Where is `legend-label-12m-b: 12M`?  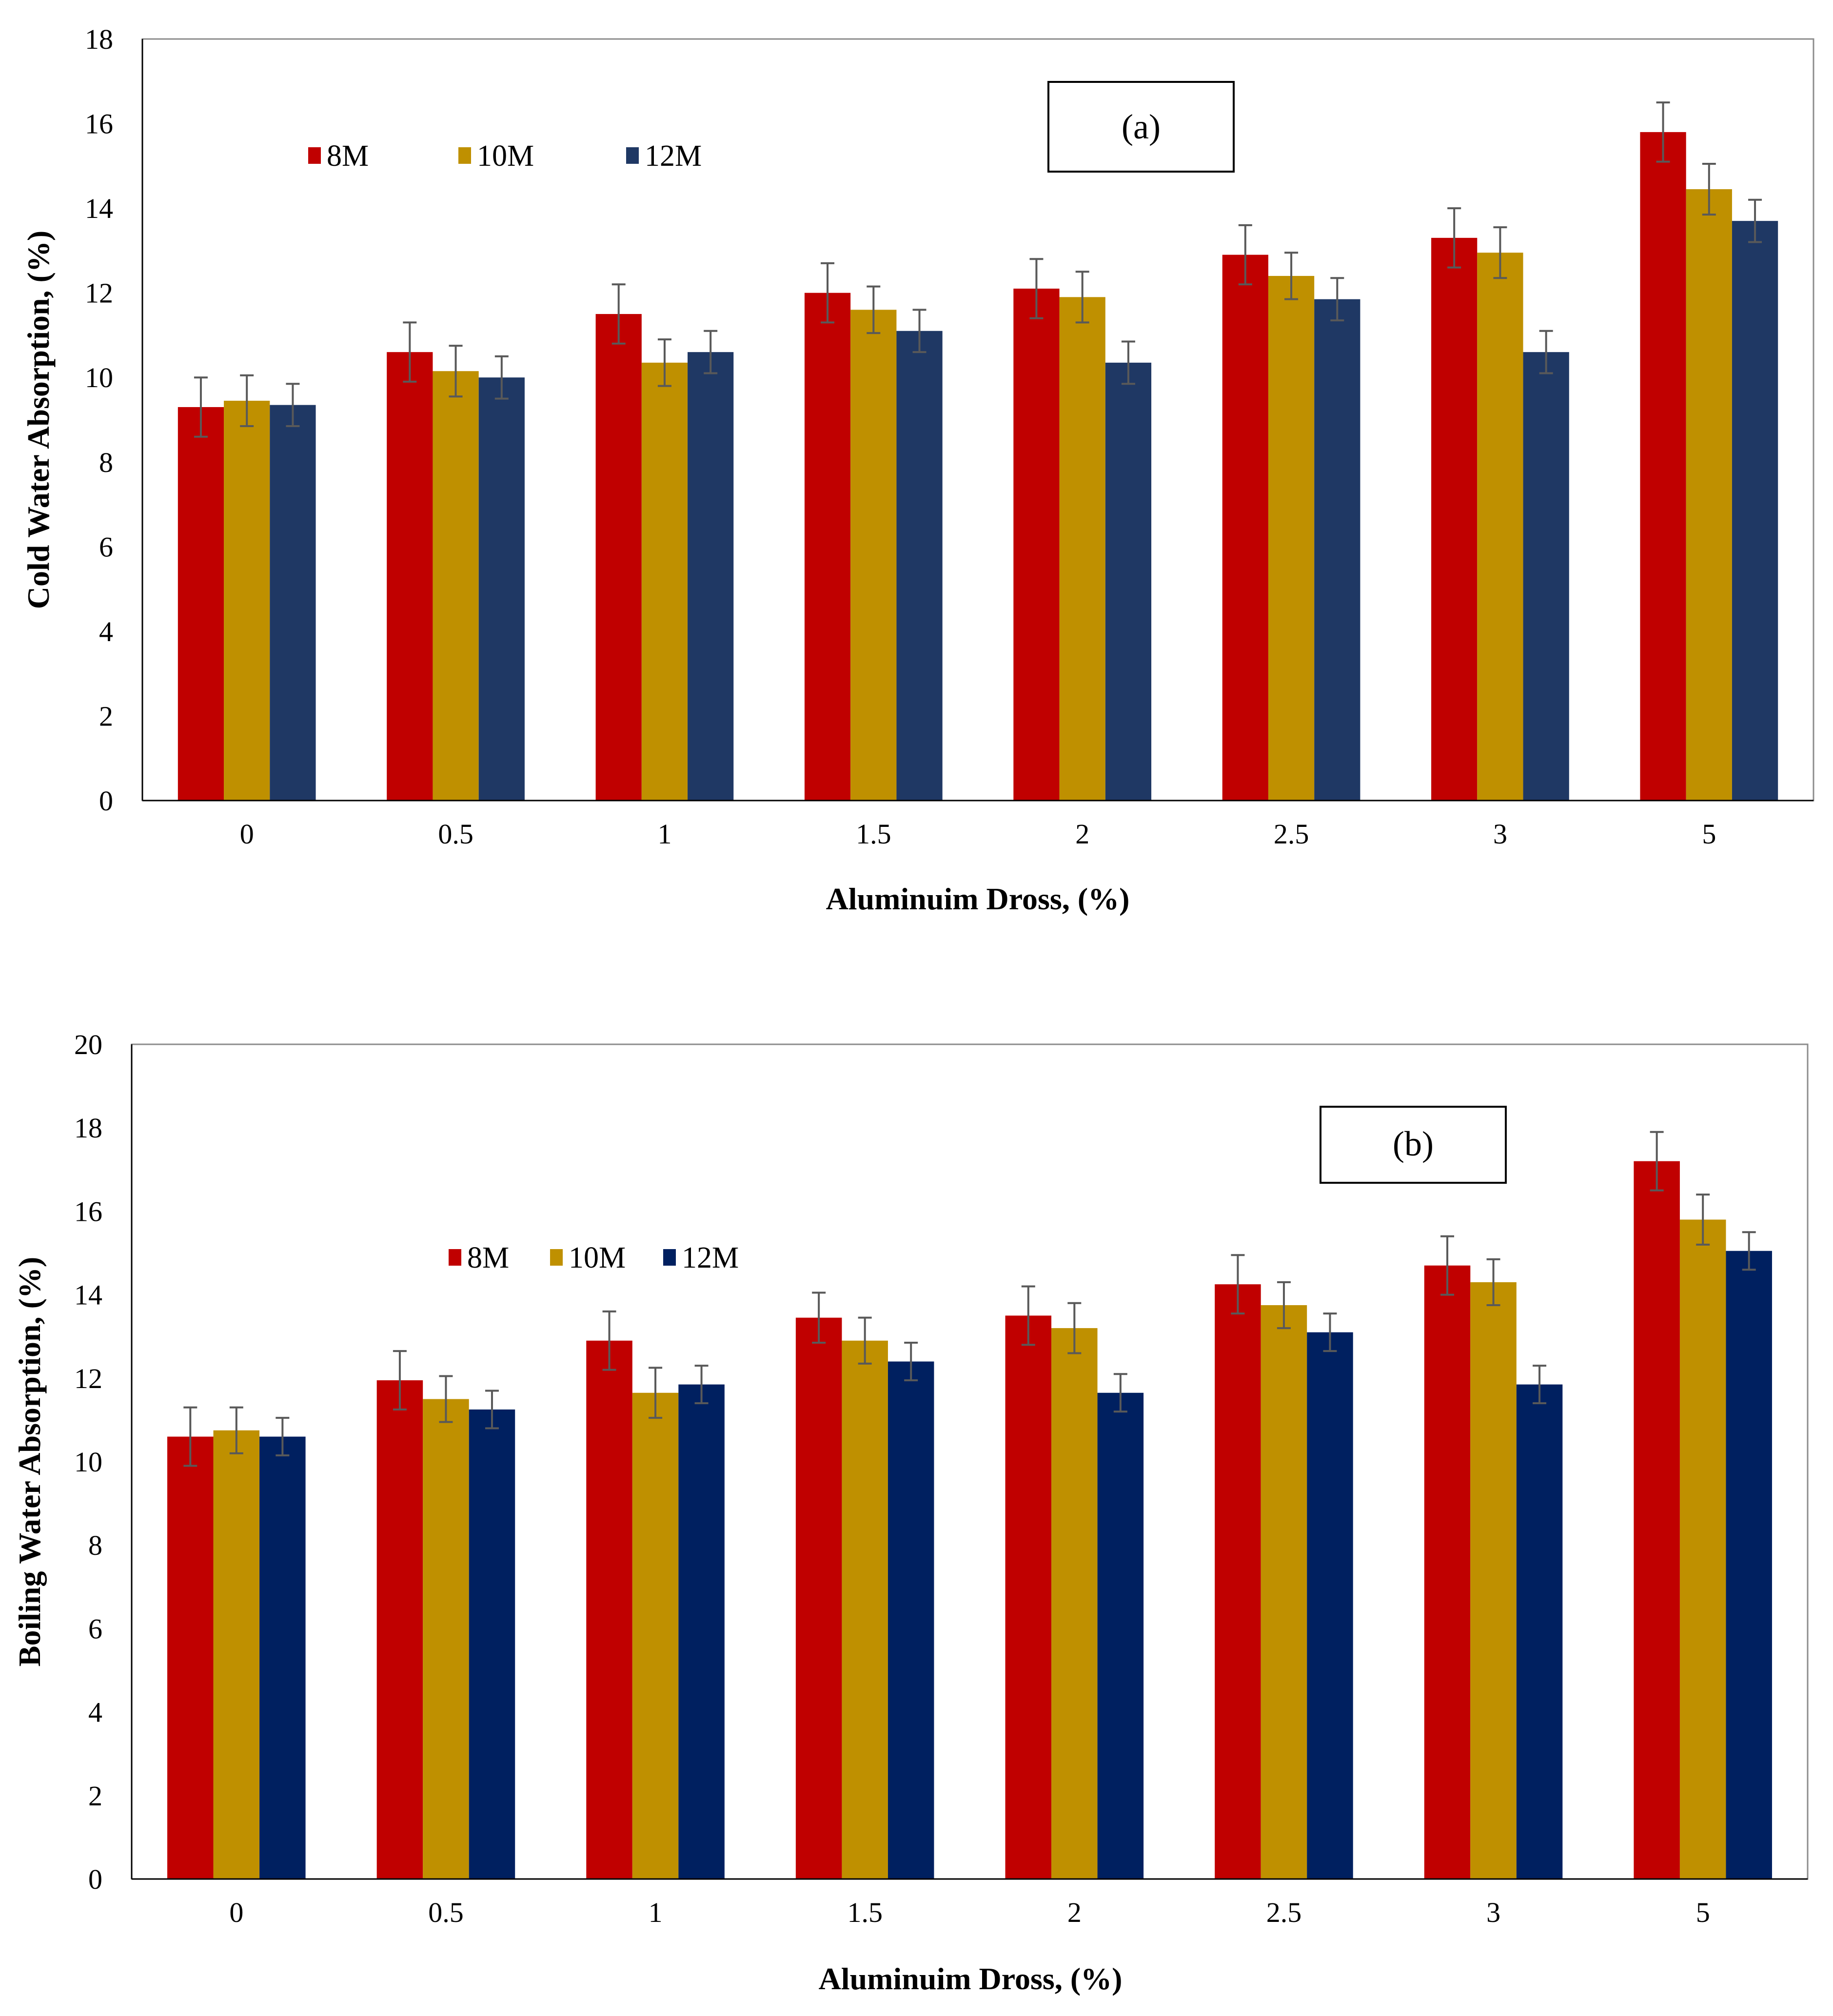 legend-label-12m-b: 12M is located at coordinates (710, 1257).